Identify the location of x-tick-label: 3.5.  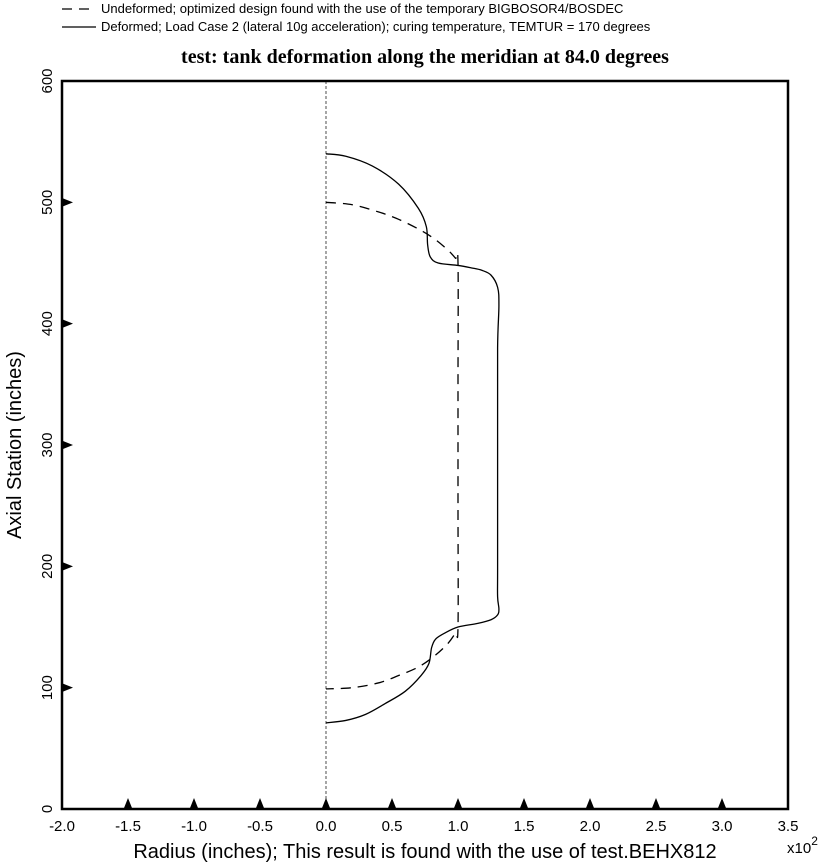
(788, 826).